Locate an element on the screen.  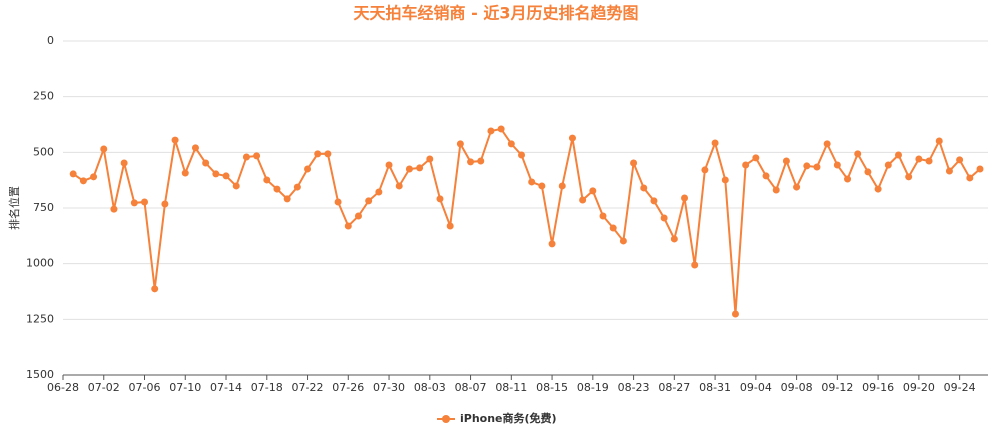
x-tick-label: 07-14 is located at coordinates (226, 387).